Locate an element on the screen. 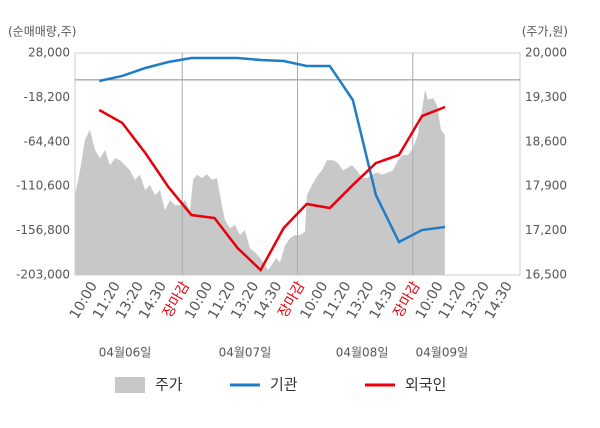 The width and height of the screenshot is (600, 428). y-tick-label: -156,800 is located at coordinates (43, 230).